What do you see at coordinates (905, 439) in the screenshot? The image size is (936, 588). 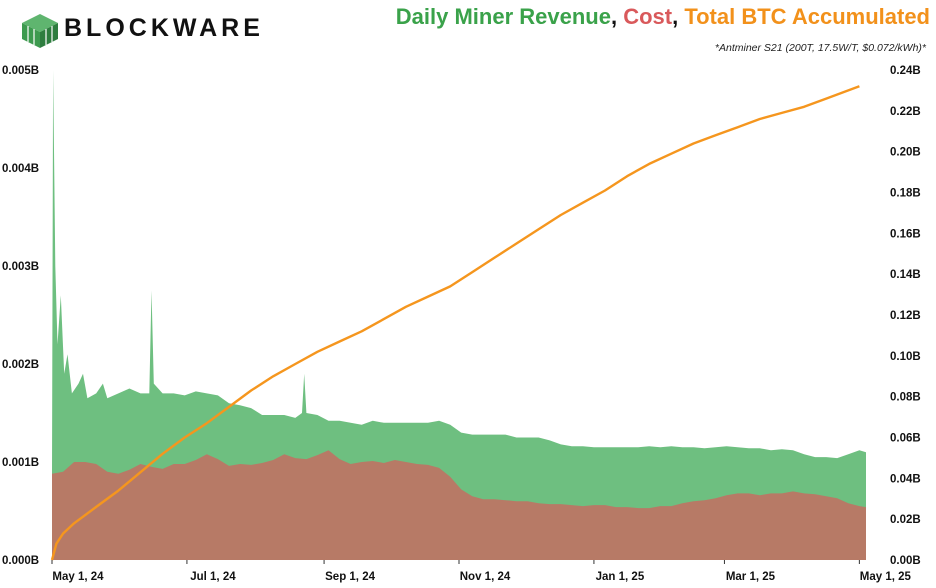 I see `y-right-tick-label: 0.06B` at bounding box center [905, 439].